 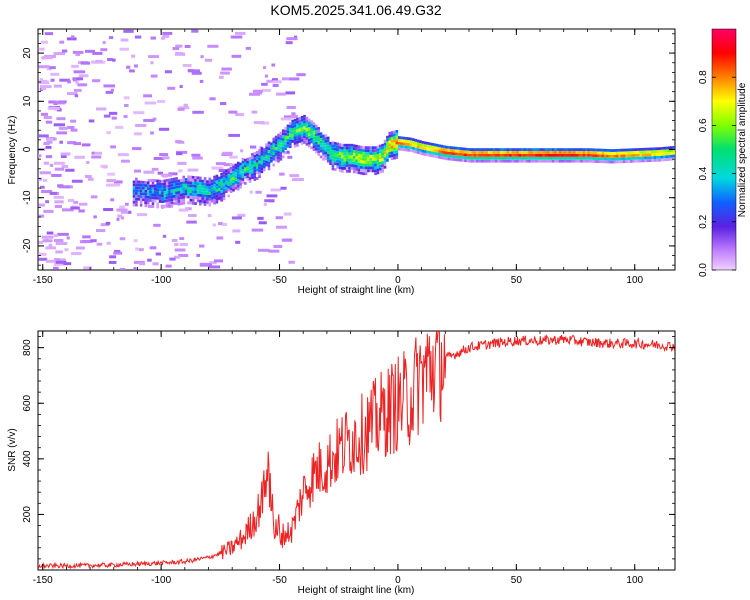 I want to click on spectrogram-y-tick-label: -20, so click(x=27, y=245).